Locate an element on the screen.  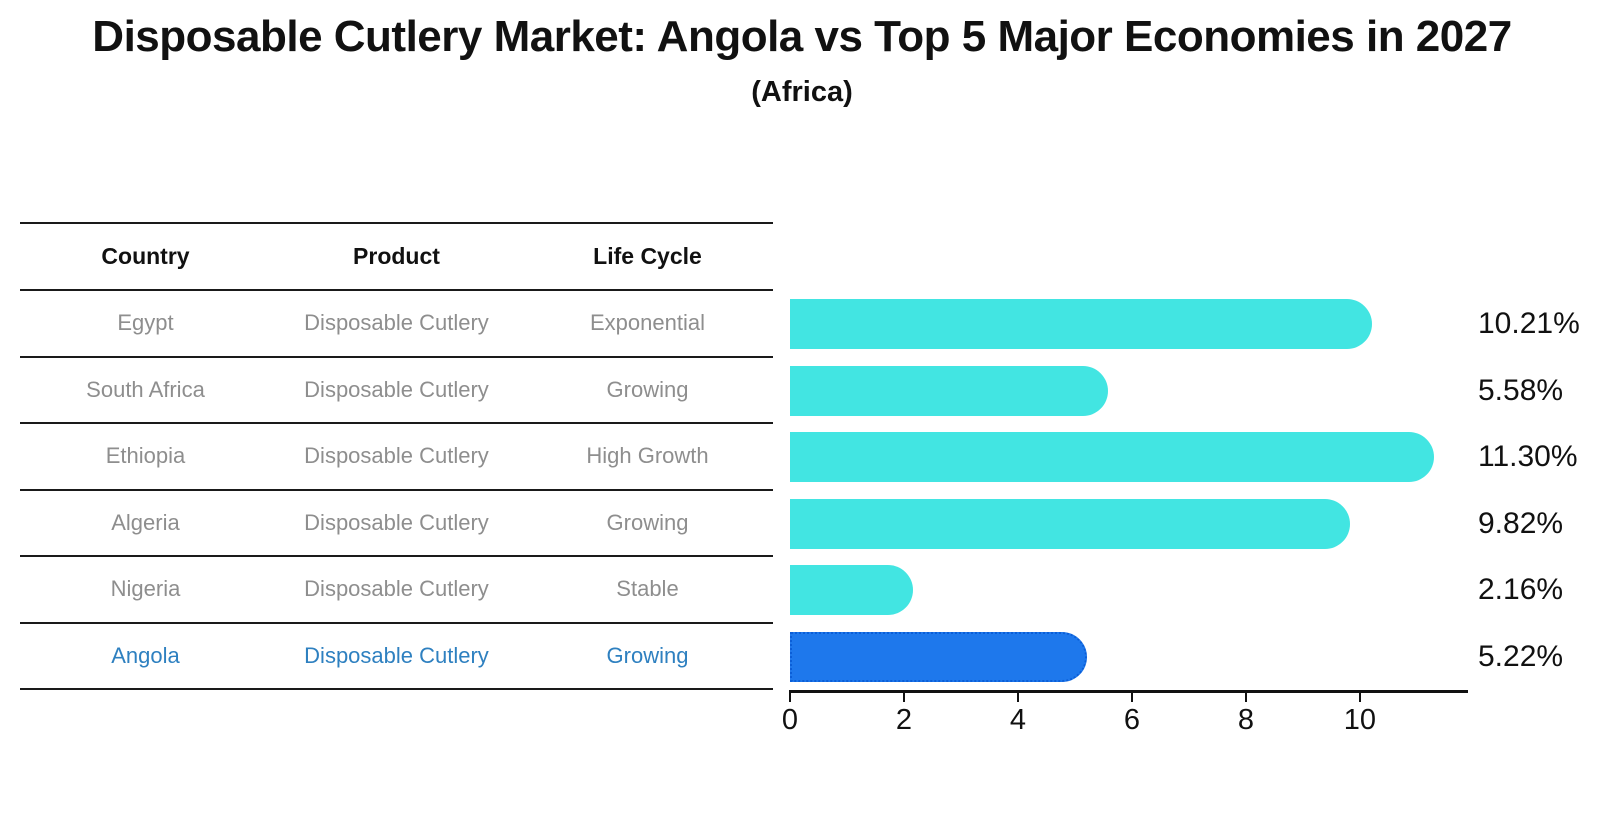
cell-life-cycle: High Growth is located at coordinates (647, 456).